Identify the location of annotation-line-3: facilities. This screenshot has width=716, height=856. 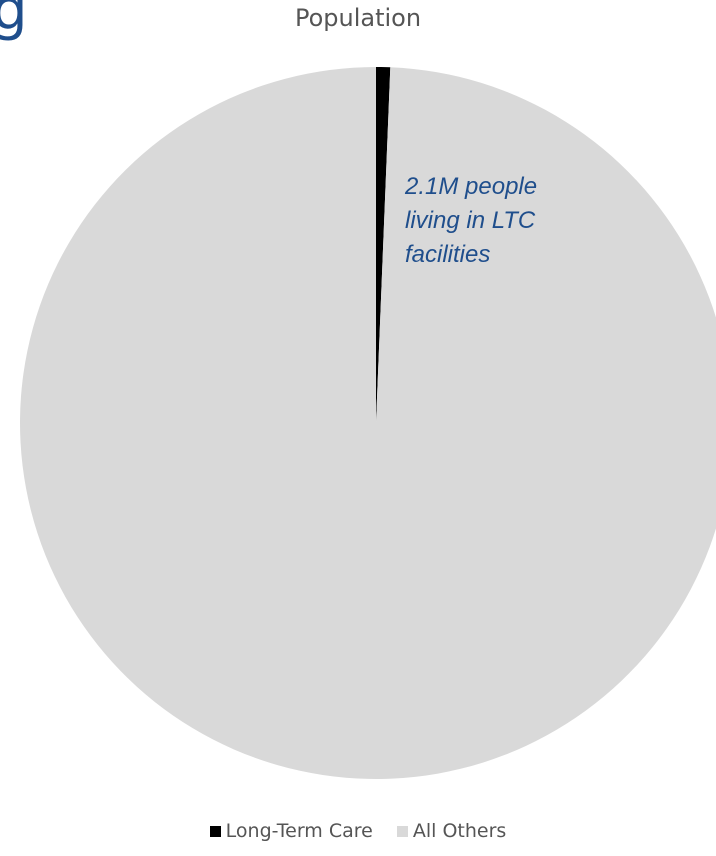
(448, 254).